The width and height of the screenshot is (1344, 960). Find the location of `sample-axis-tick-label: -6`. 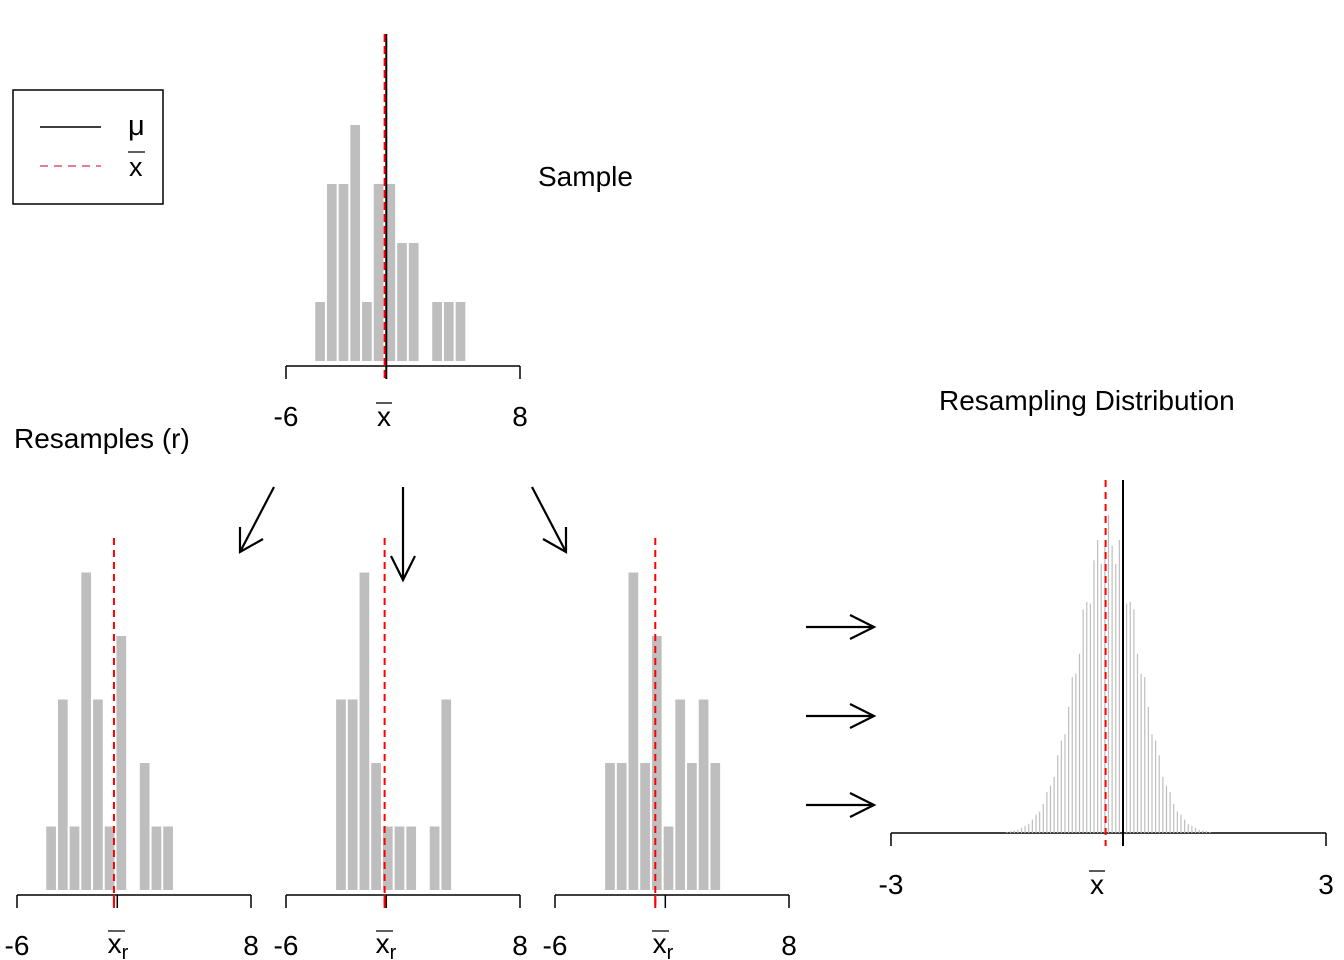

sample-axis-tick-label: -6 is located at coordinates (286, 416).